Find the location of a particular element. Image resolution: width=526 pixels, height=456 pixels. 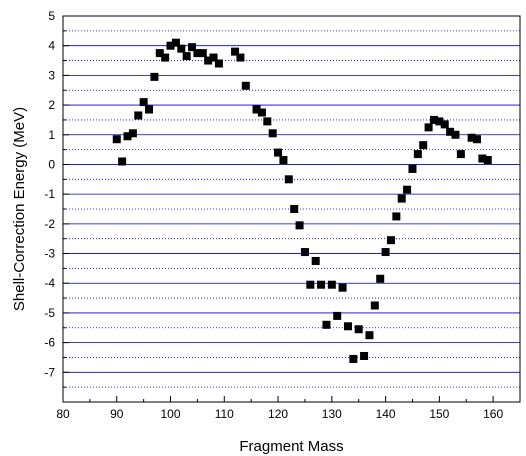

y-tick-label: 5 is located at coordinates (51, 16).